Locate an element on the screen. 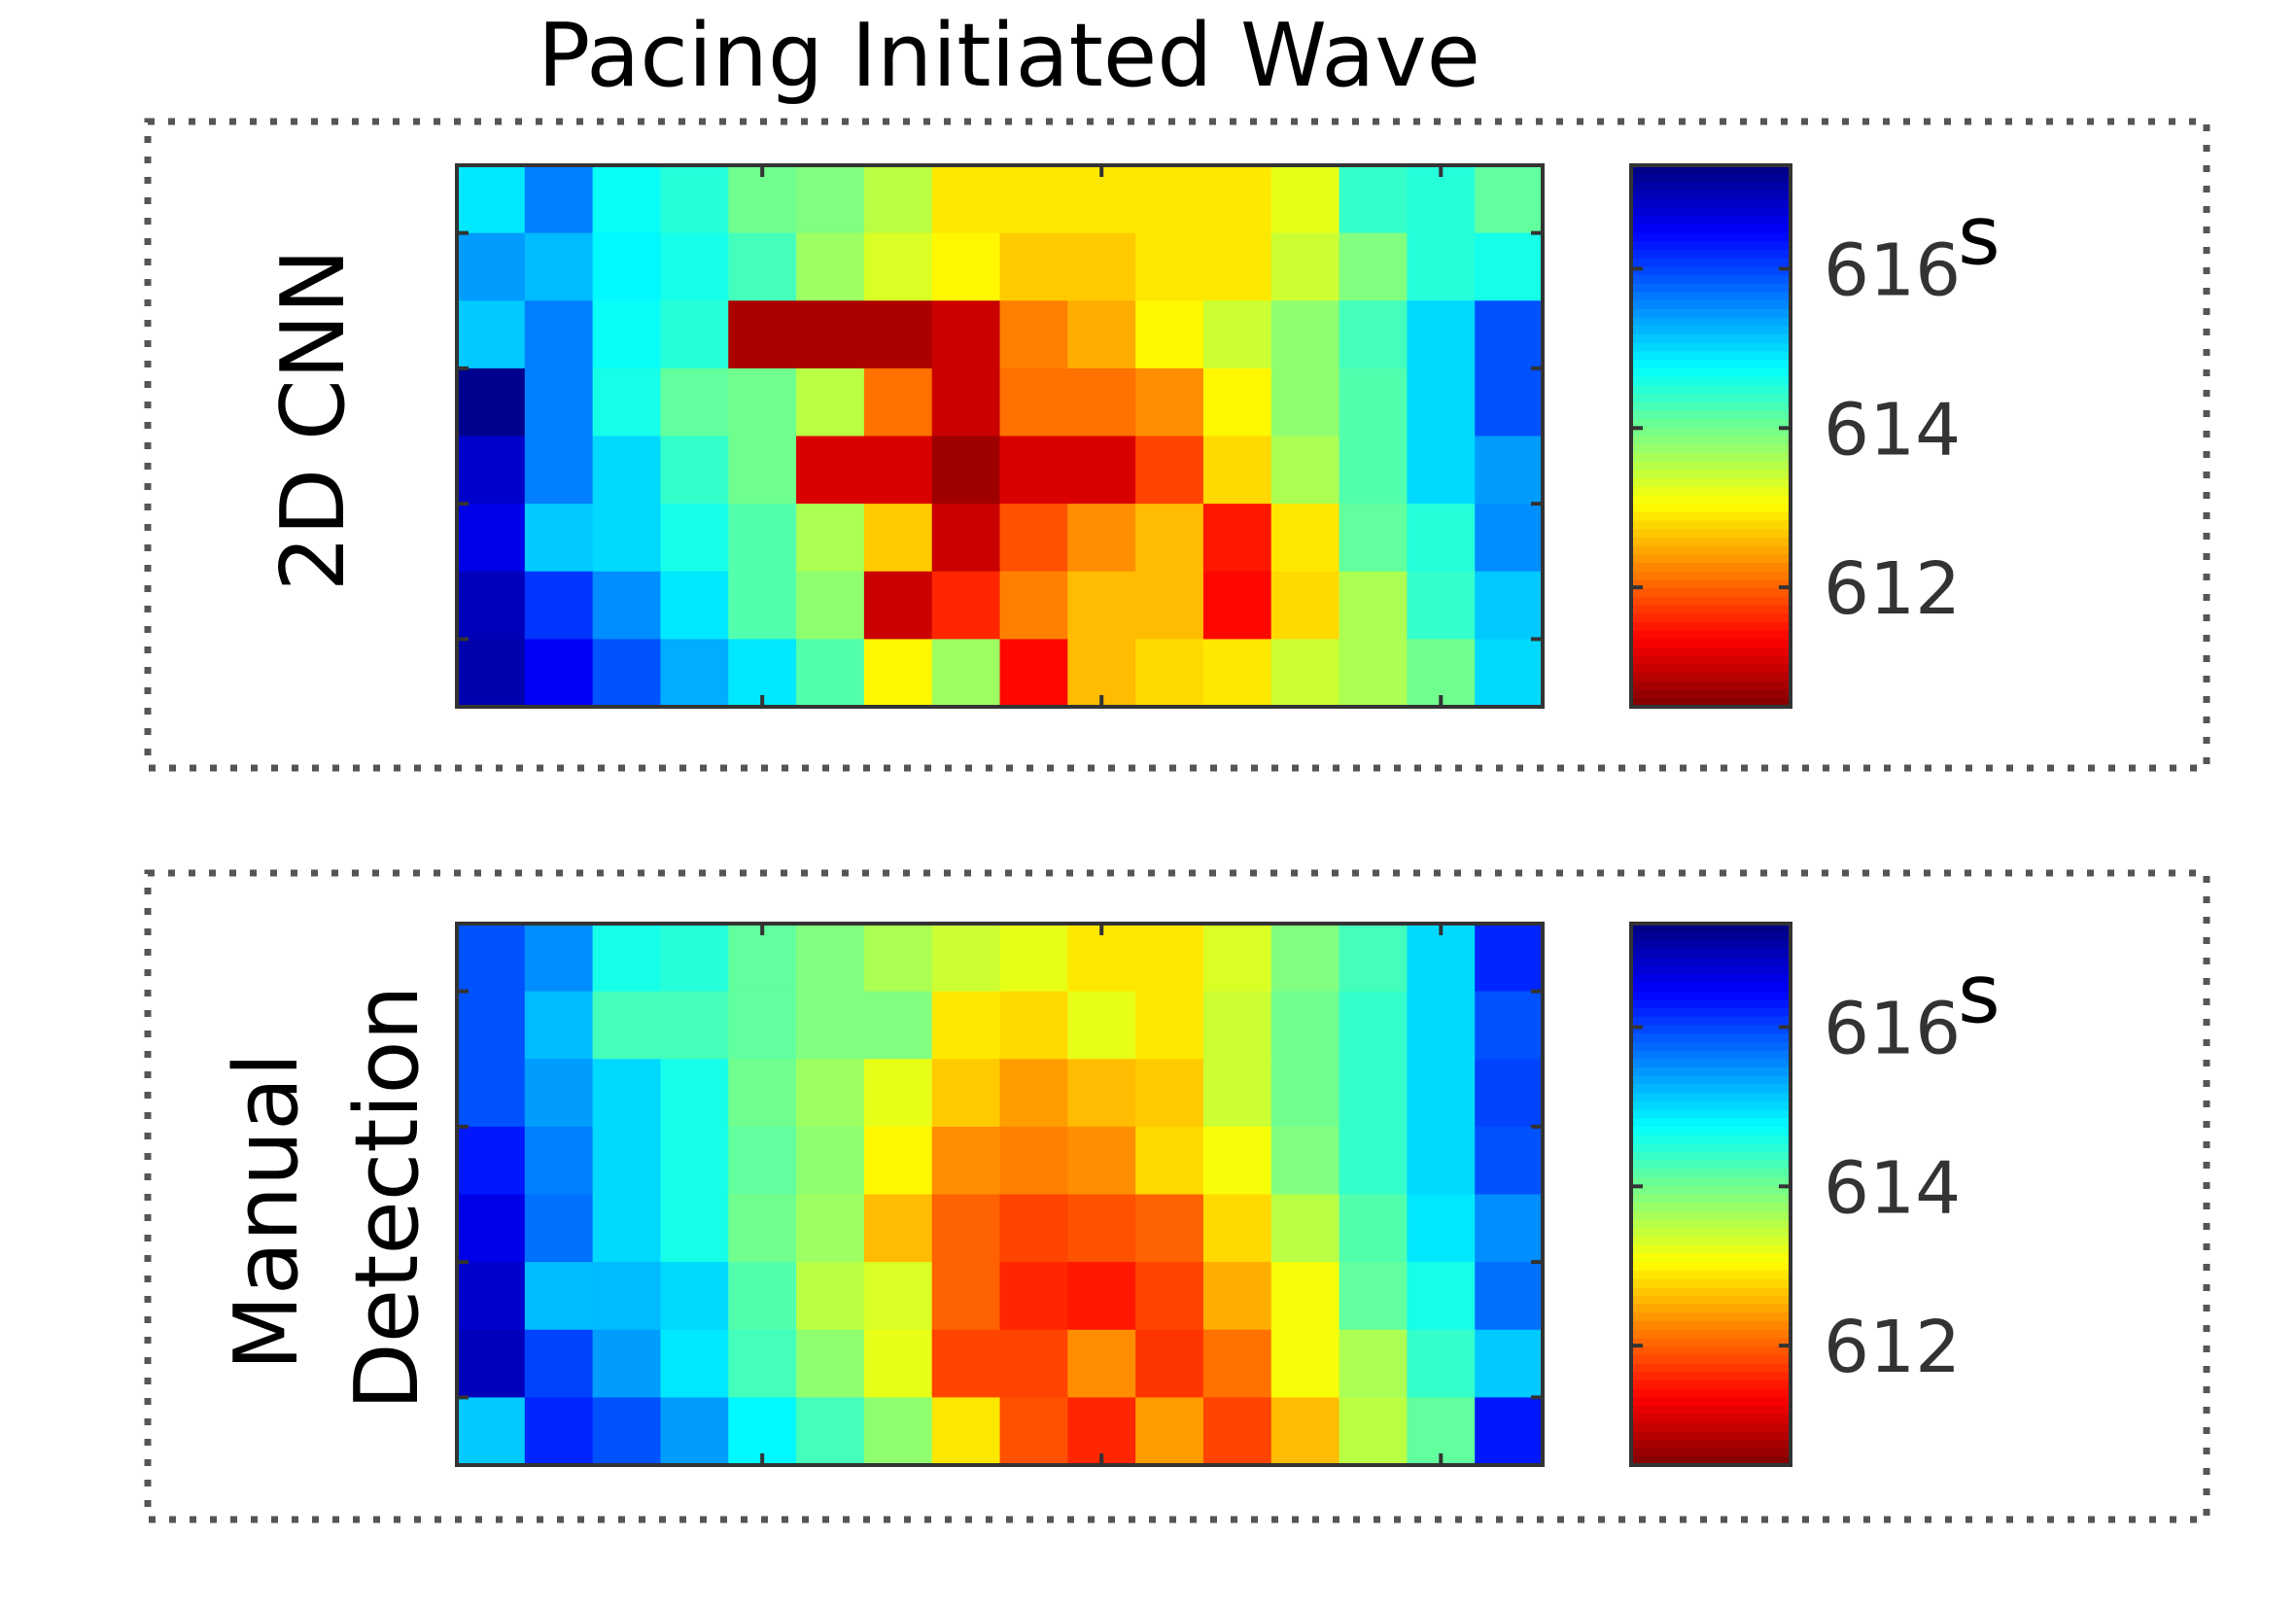  colorbar-border is located at coordinates (1710, 436).